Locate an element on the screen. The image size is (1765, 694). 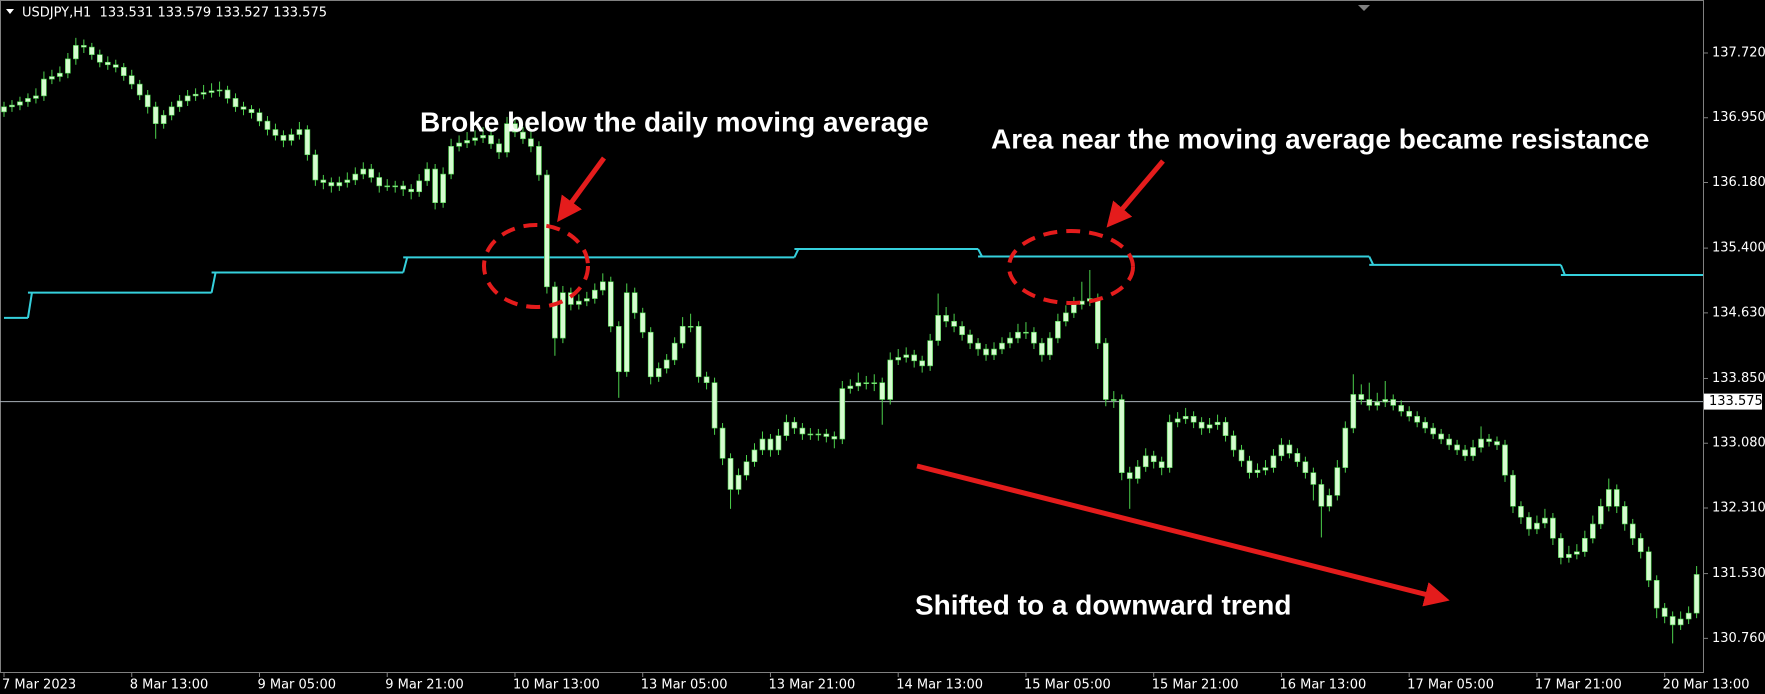
highlight-ellipse is located at coordinates (536, 266).